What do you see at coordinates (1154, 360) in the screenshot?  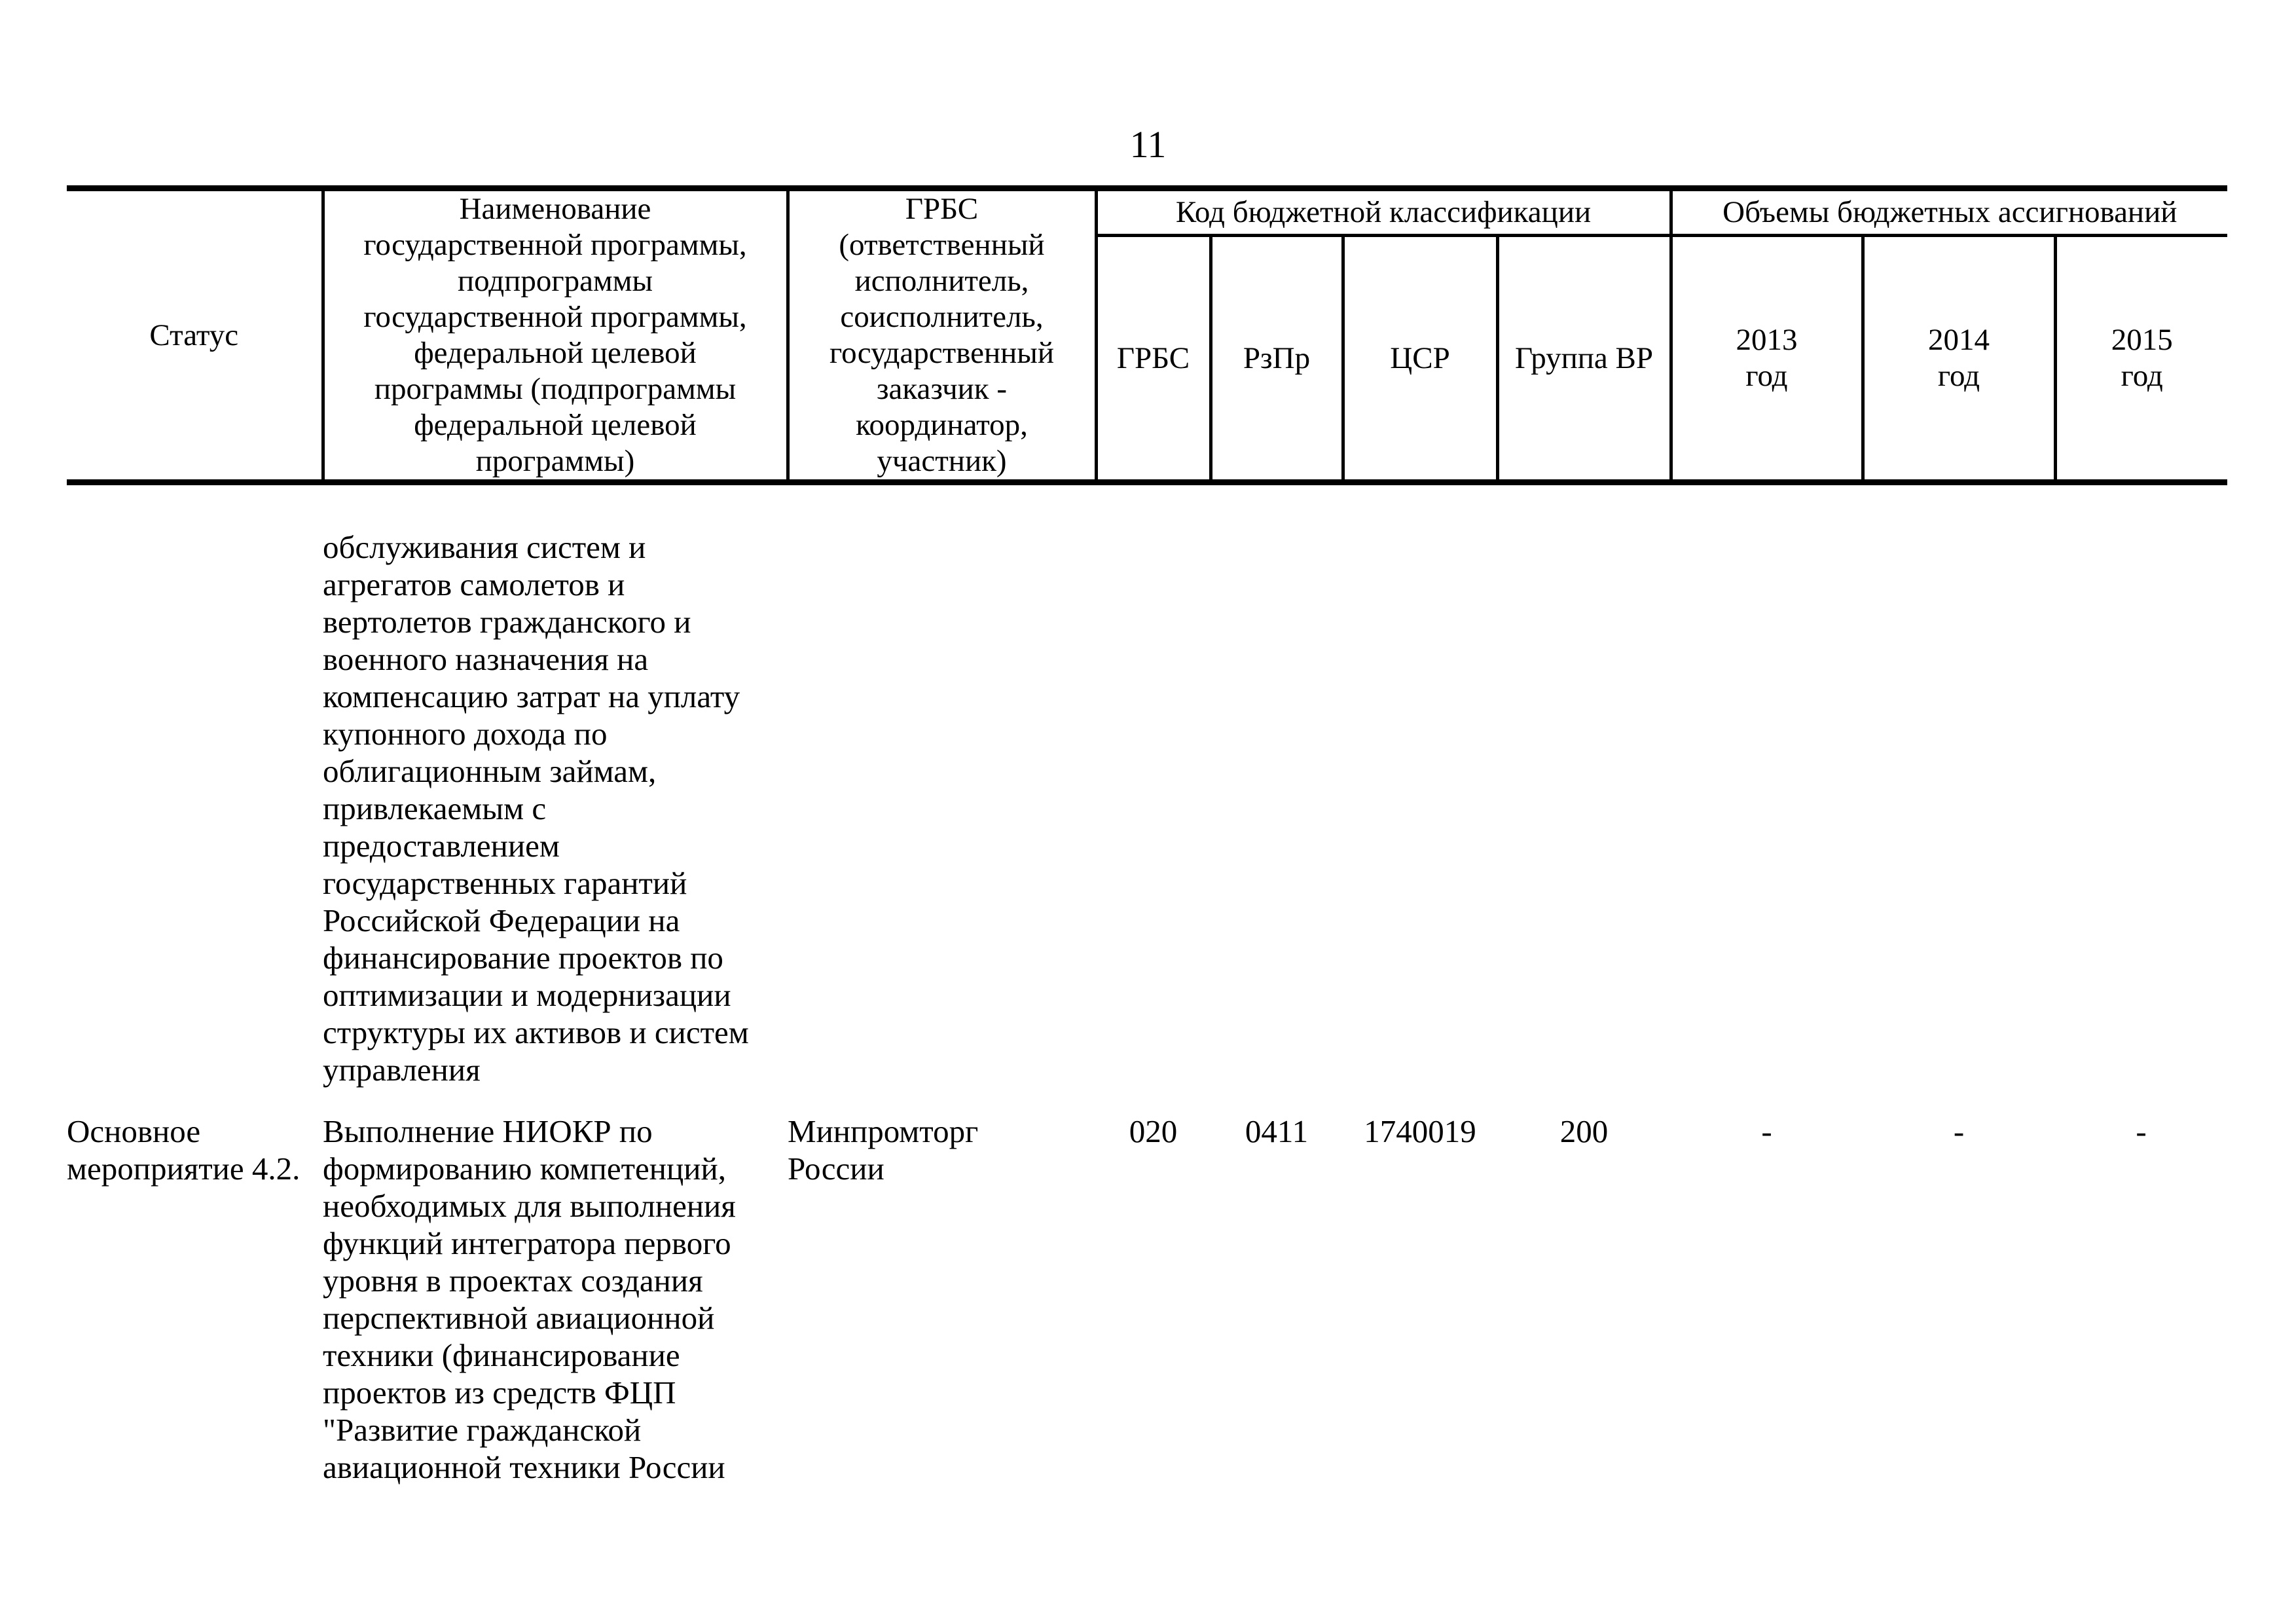 I see `col-header-grbs-code: ГРБС` at bounding box center [1154, 360].